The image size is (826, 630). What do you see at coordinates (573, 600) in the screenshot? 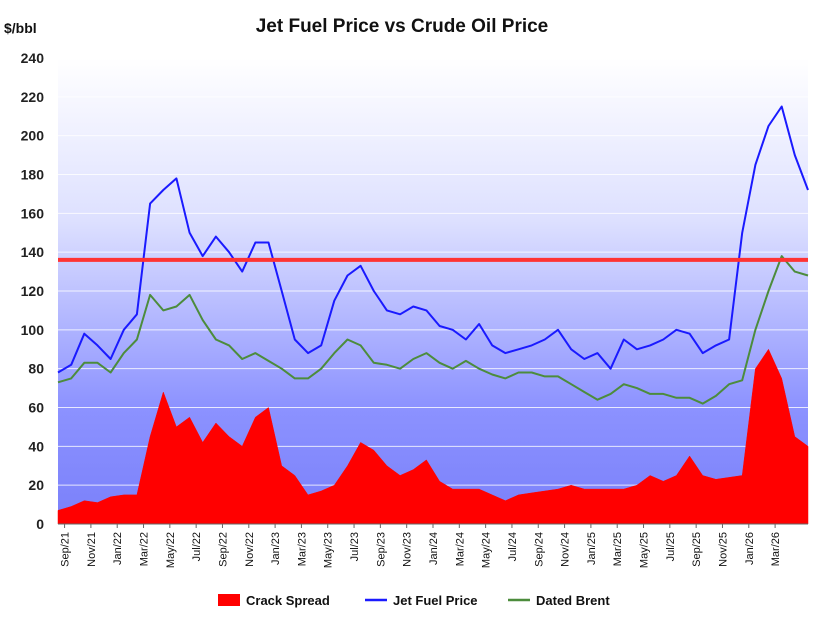
I see `legend-label: Dated Brent` at bounding box center [573, 600].